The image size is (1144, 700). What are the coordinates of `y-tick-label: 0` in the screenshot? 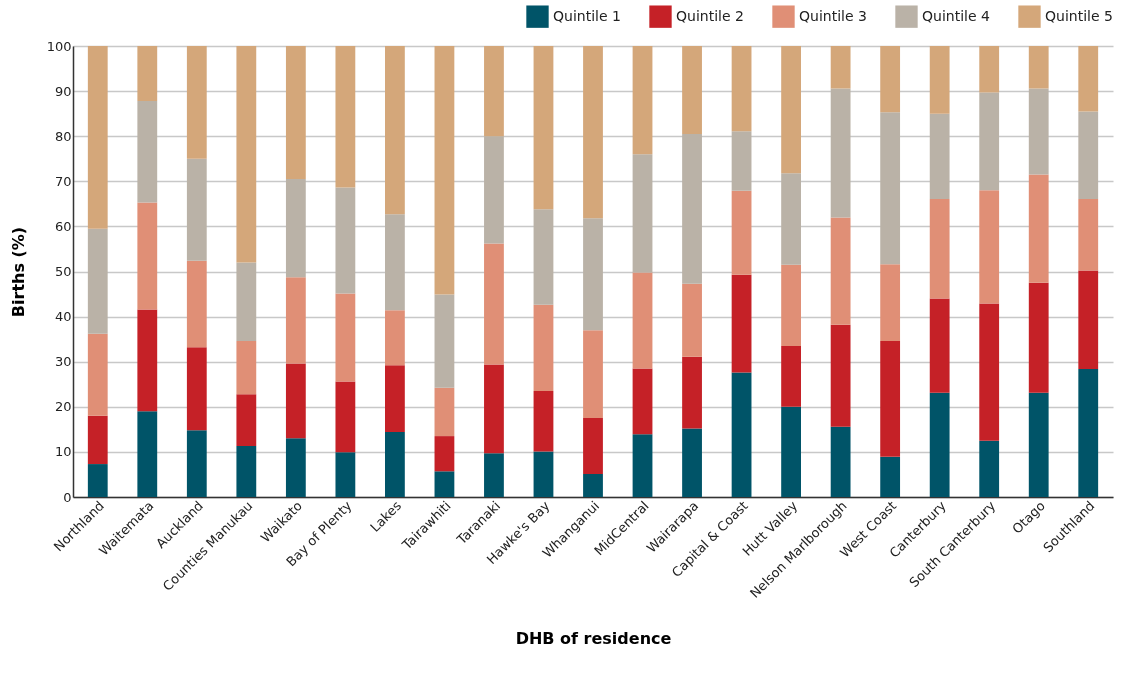 It's located at (67, 497).